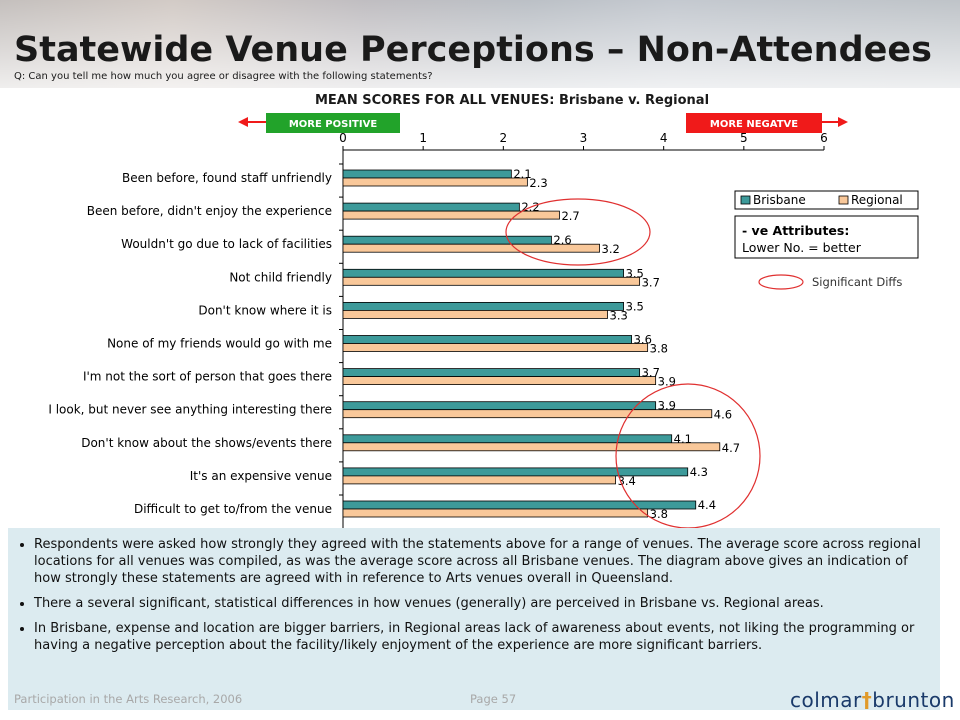 The height and width of the screenshot is (720, 960). Describe the element at coordinates (493, 699) in the screenshot. I see `footer-page-number: Page 57` at that location.